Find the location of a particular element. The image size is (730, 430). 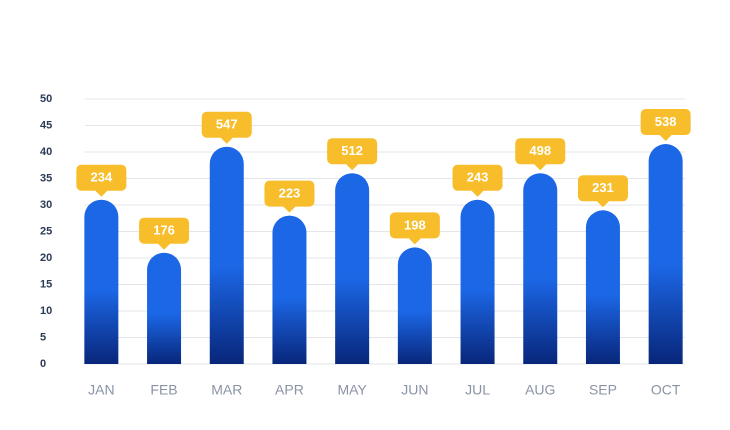

y-tick-label: 30 is located at coordinates (46, 205).